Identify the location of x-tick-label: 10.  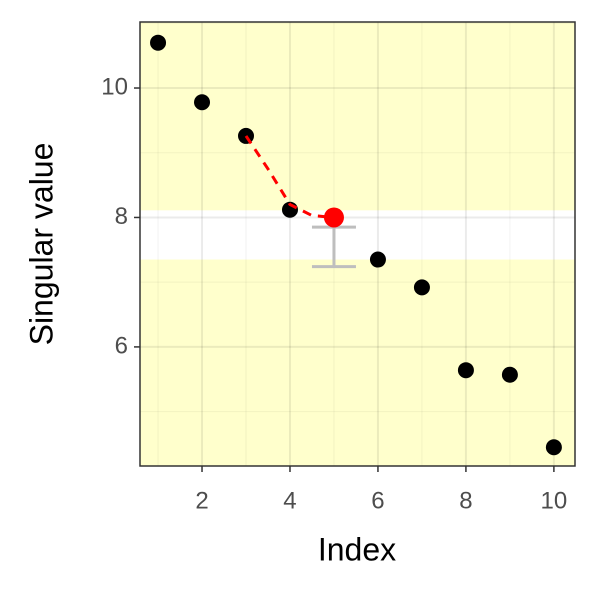
(554, 500).